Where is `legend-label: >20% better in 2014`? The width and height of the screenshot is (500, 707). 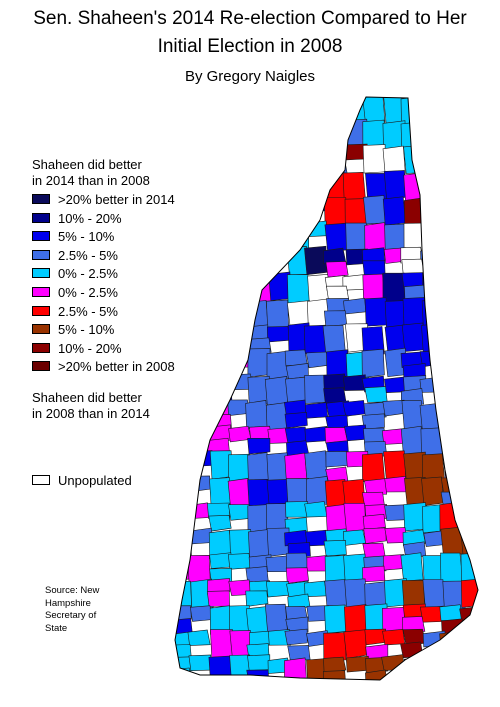 legend-label: >20% better in 2014 is located at coordinates (116, 199).